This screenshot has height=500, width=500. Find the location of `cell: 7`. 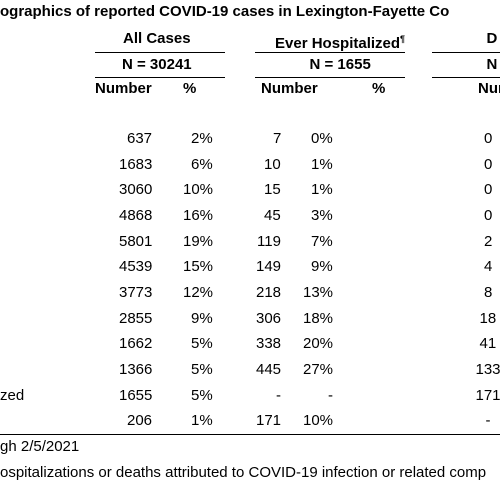

cell: 7 is located at coordinates (277, 138).